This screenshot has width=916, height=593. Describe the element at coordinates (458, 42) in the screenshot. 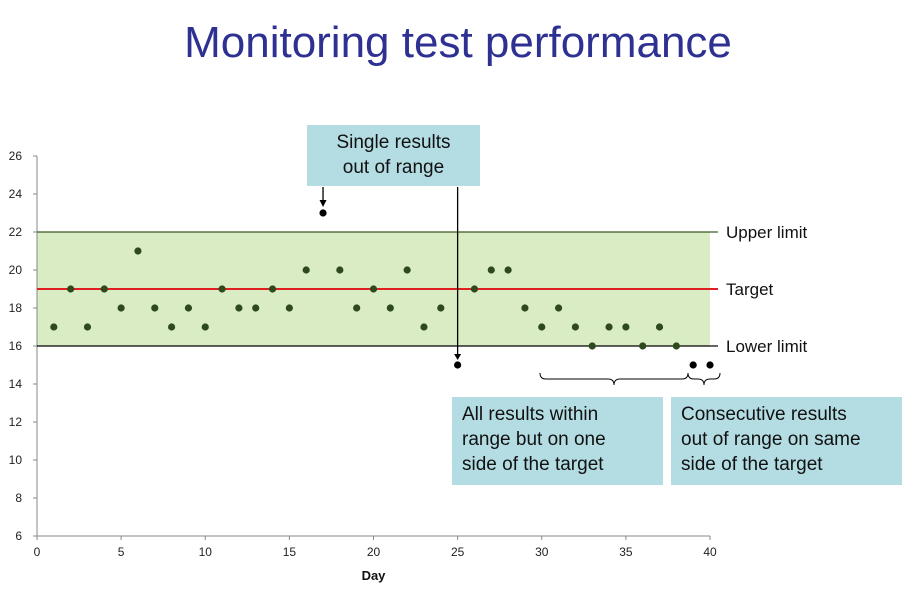

I see `page-title: Monitoring test performance` at that location.